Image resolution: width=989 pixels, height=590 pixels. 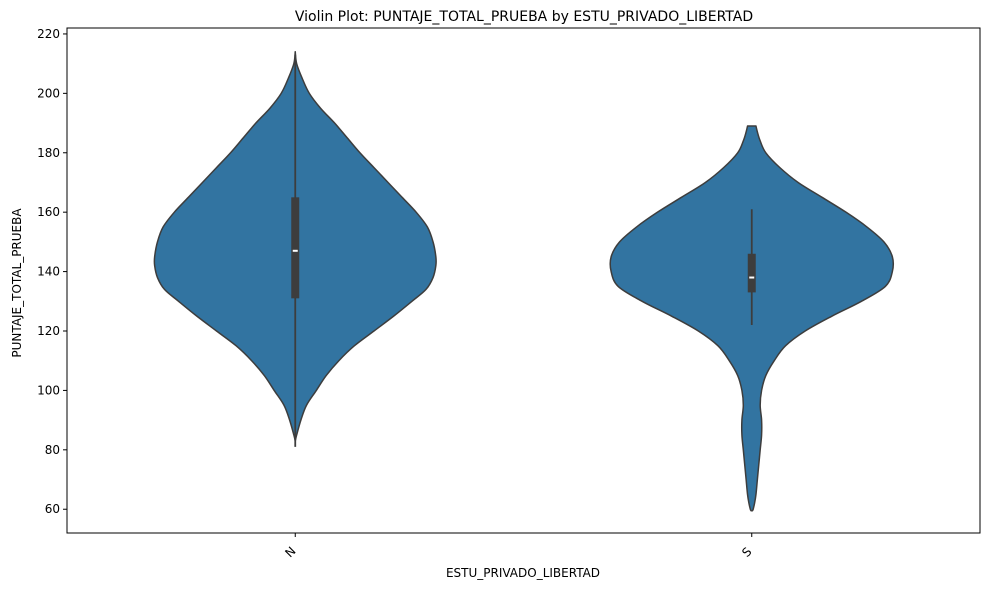 What do you see at coordinates (523, 573) in the screenshot?
I see `x-axis-label: ESTU_PRIVADO_LIBERTAD` at bounding box center [523, 573].